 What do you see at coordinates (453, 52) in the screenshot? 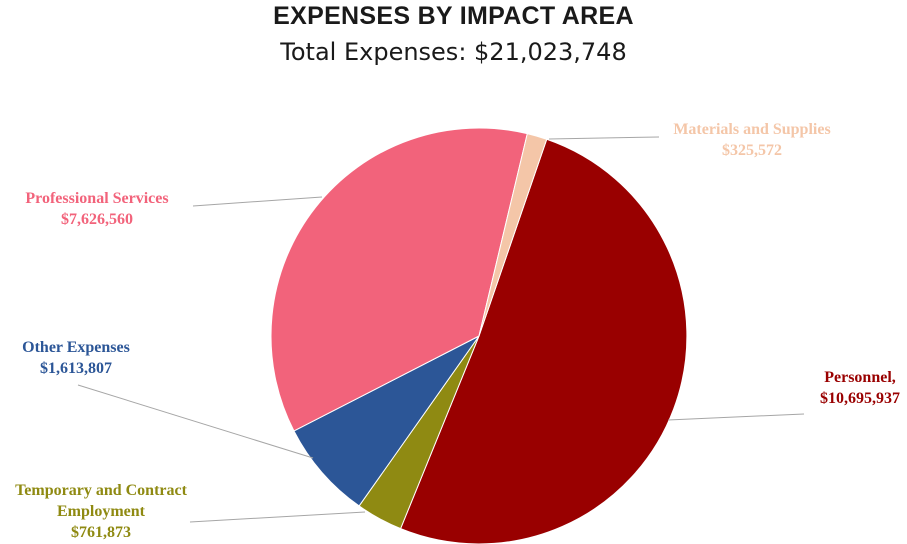
I see `chart-subtitle: Total Expenses: $21,023,748` at bounding box center [453, 52].